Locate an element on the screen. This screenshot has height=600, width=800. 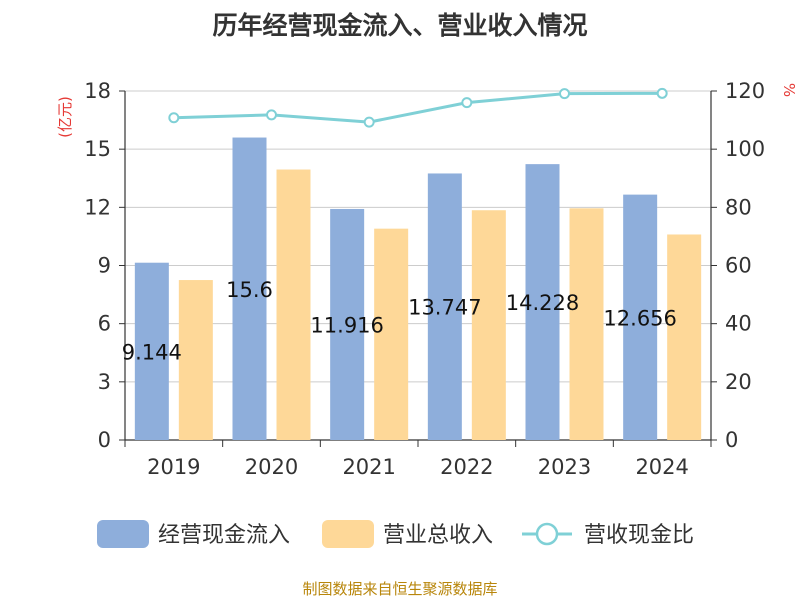
right-tick-label: 20 is located at coordinates (738, 382).